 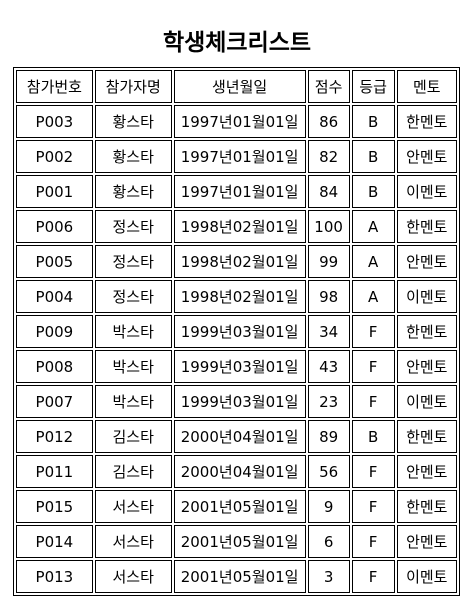 What do you see at coordinates (328, 401) in the screenshot?
I see `cell-score: 23` at bounding box center [328, 401].